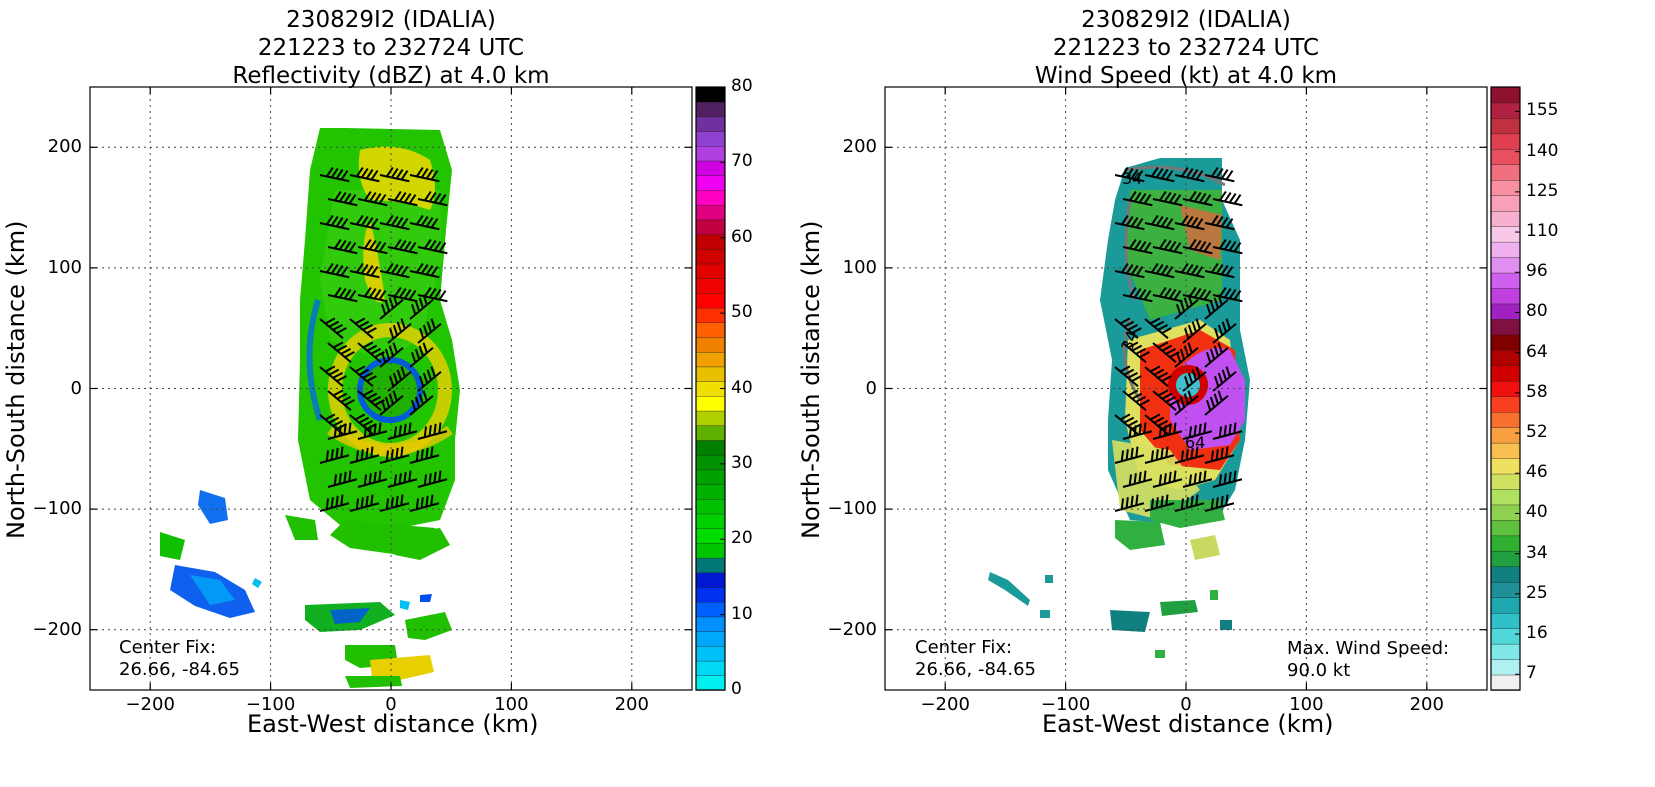 The image size is (1655, 787). What do you see at coordinates (964, 647) in the screenshot?
I see `right-center-fix-label: Center Fix:` at bounding box center [964, 647].